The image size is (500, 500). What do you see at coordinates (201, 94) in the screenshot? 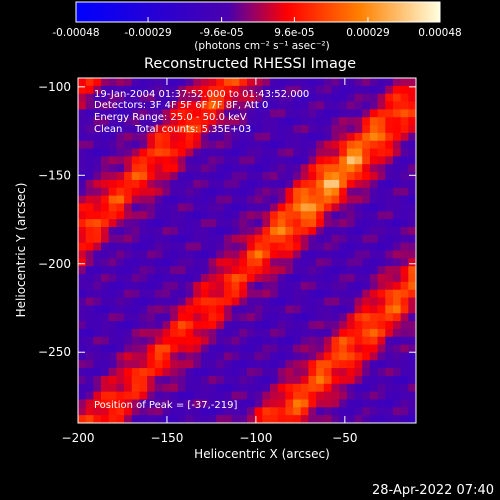
I see `info-line-time: 19-Jan-2004 01:37:52.000 to 01:43:52.000` at bounding box center [201, 94].